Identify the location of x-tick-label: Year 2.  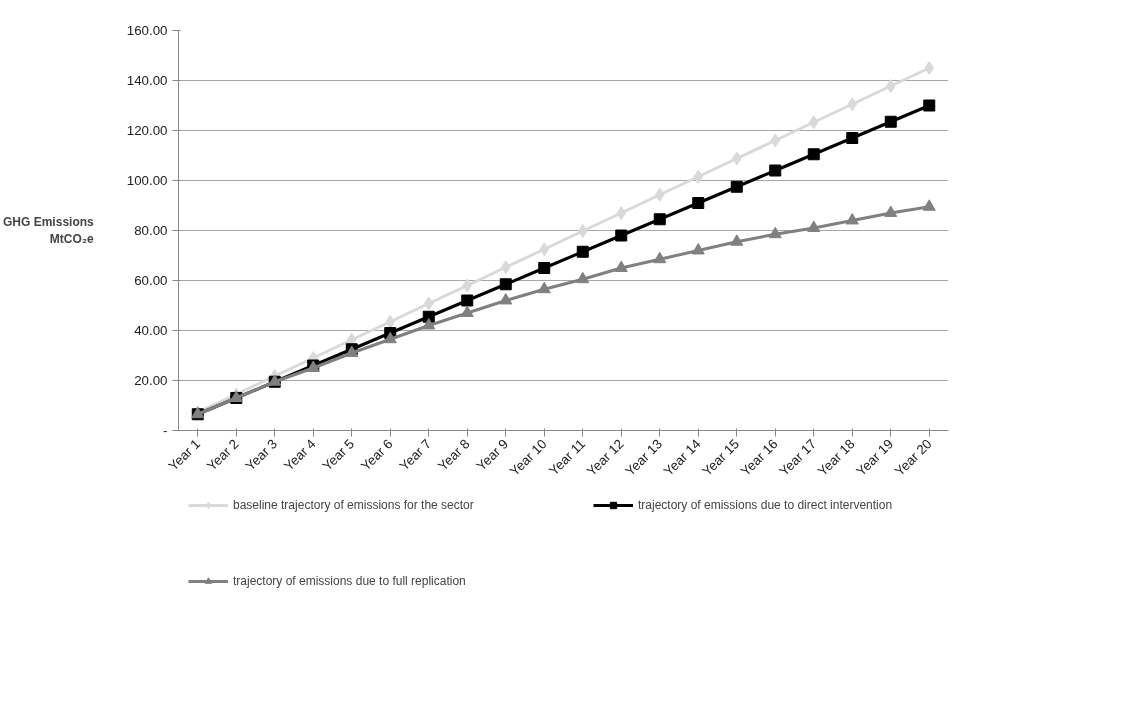
(223, 455).